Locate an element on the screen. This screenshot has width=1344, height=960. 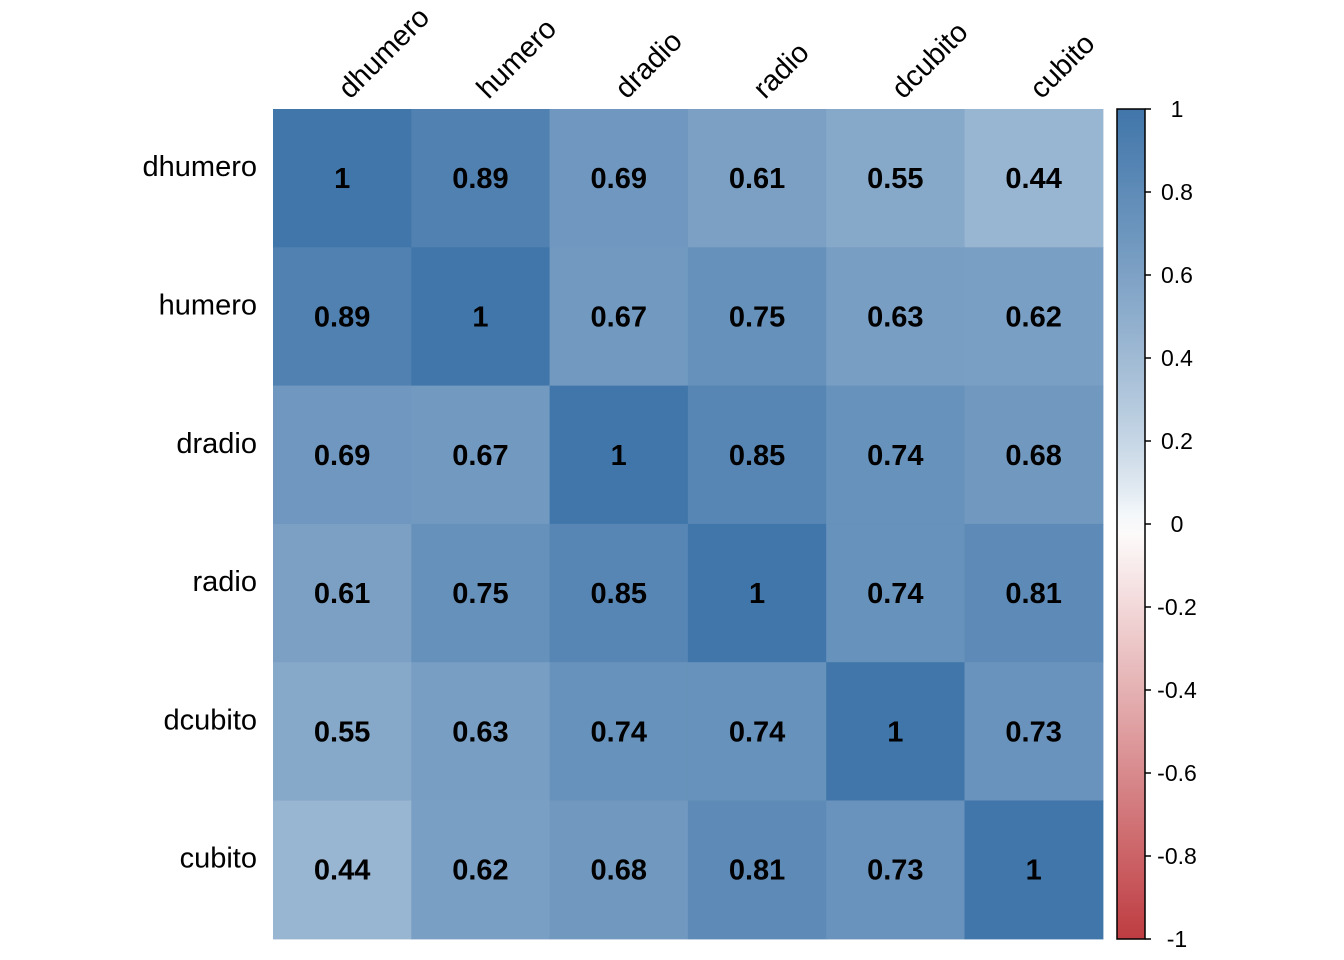
heatmap-cell-cubito-dcubito is located at coordinates (896, 870).